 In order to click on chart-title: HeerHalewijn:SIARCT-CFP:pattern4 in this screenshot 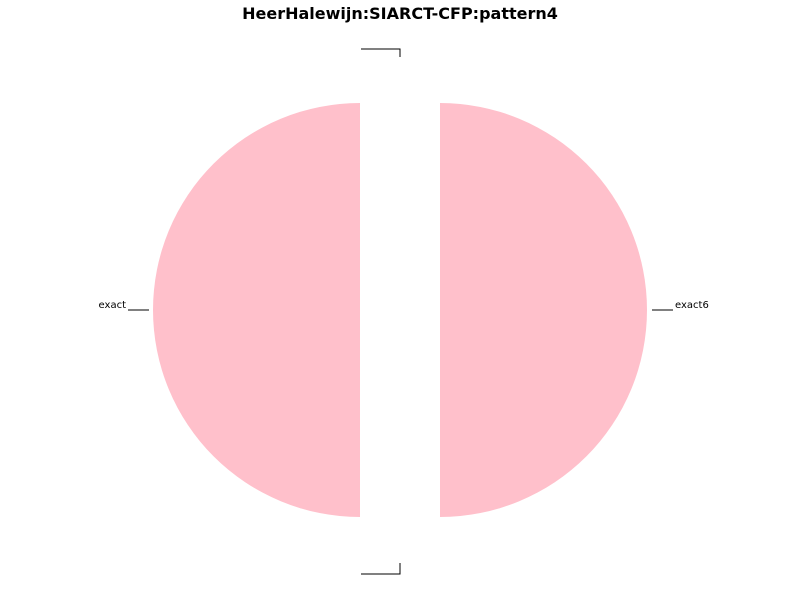, I will do `click(400, 13)`.